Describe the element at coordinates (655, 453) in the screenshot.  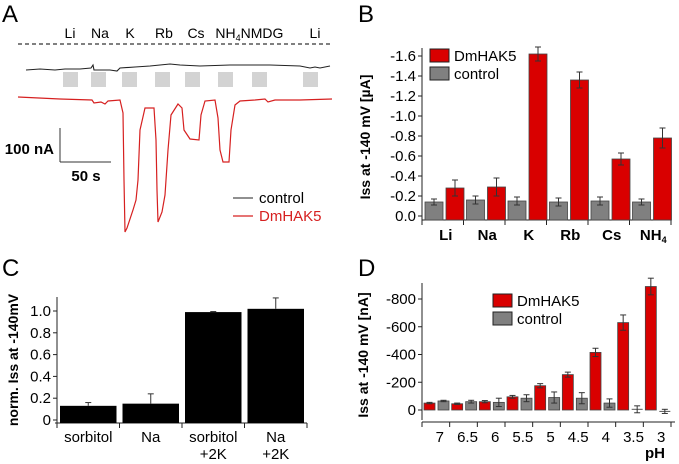
I see `panel-d-xlabel: pH` at that location.